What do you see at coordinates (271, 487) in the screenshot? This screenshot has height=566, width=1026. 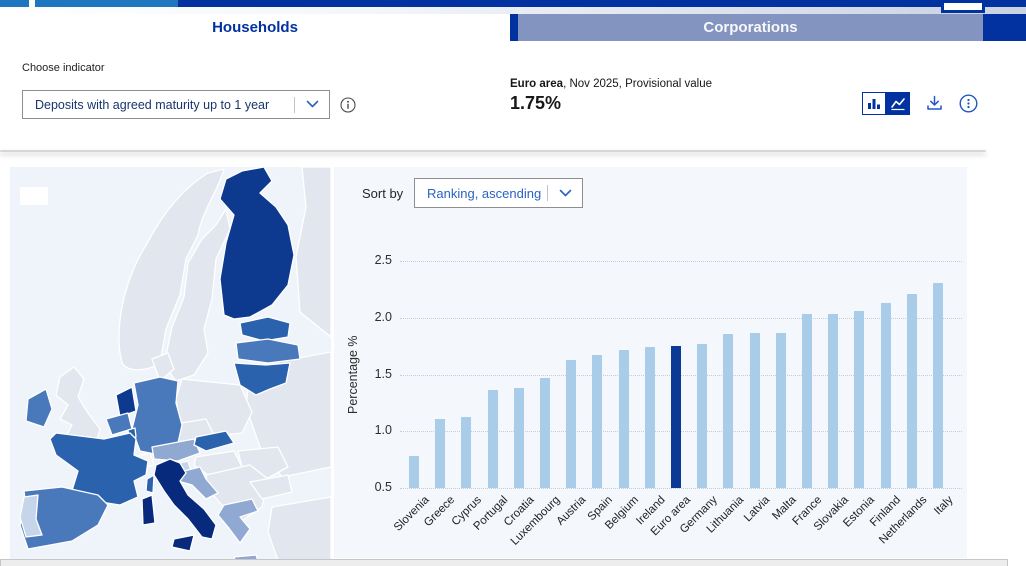 I see `map-country-bulgaria` at bounding box center [271, 487].